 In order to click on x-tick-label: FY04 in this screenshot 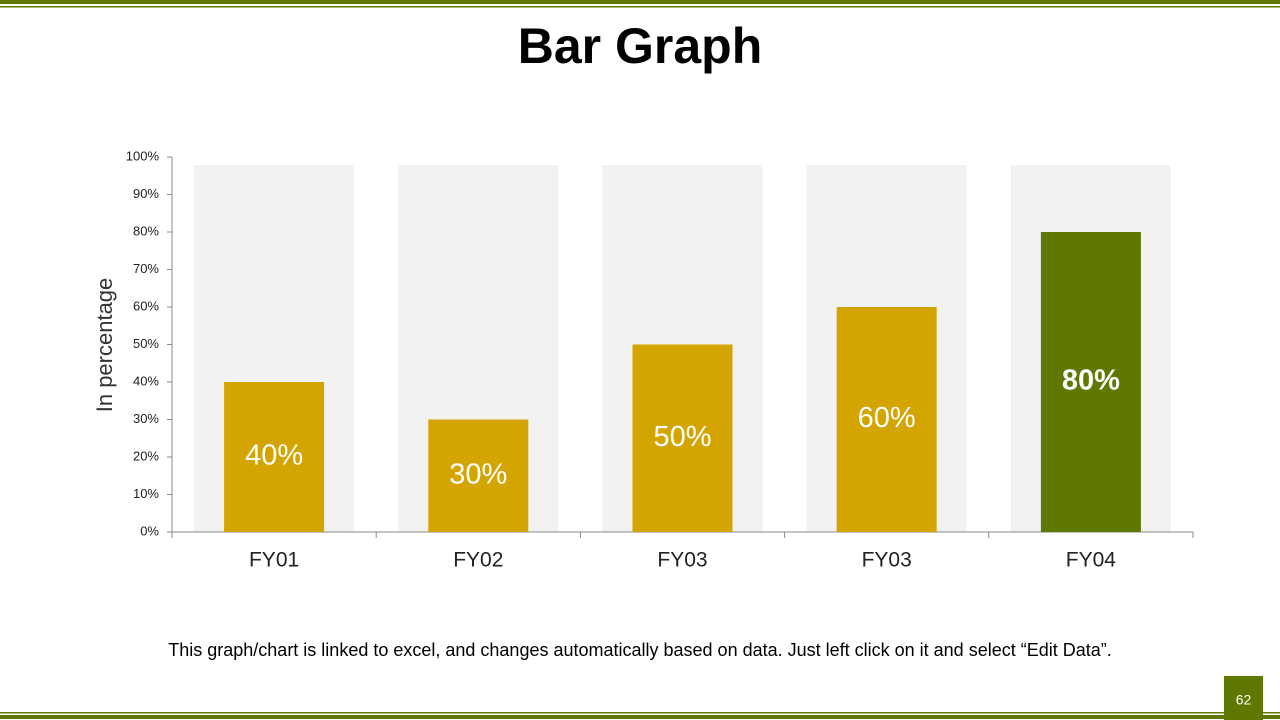, I will do `click(1091, 560)`.